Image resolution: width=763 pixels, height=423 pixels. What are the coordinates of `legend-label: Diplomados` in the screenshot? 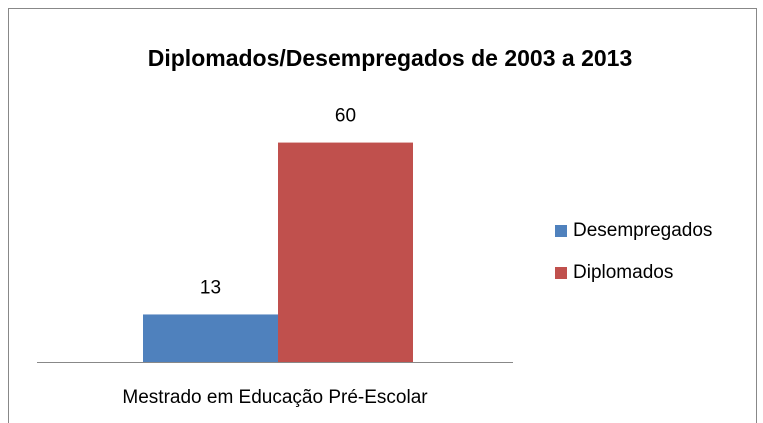 It's located at (623, 272).